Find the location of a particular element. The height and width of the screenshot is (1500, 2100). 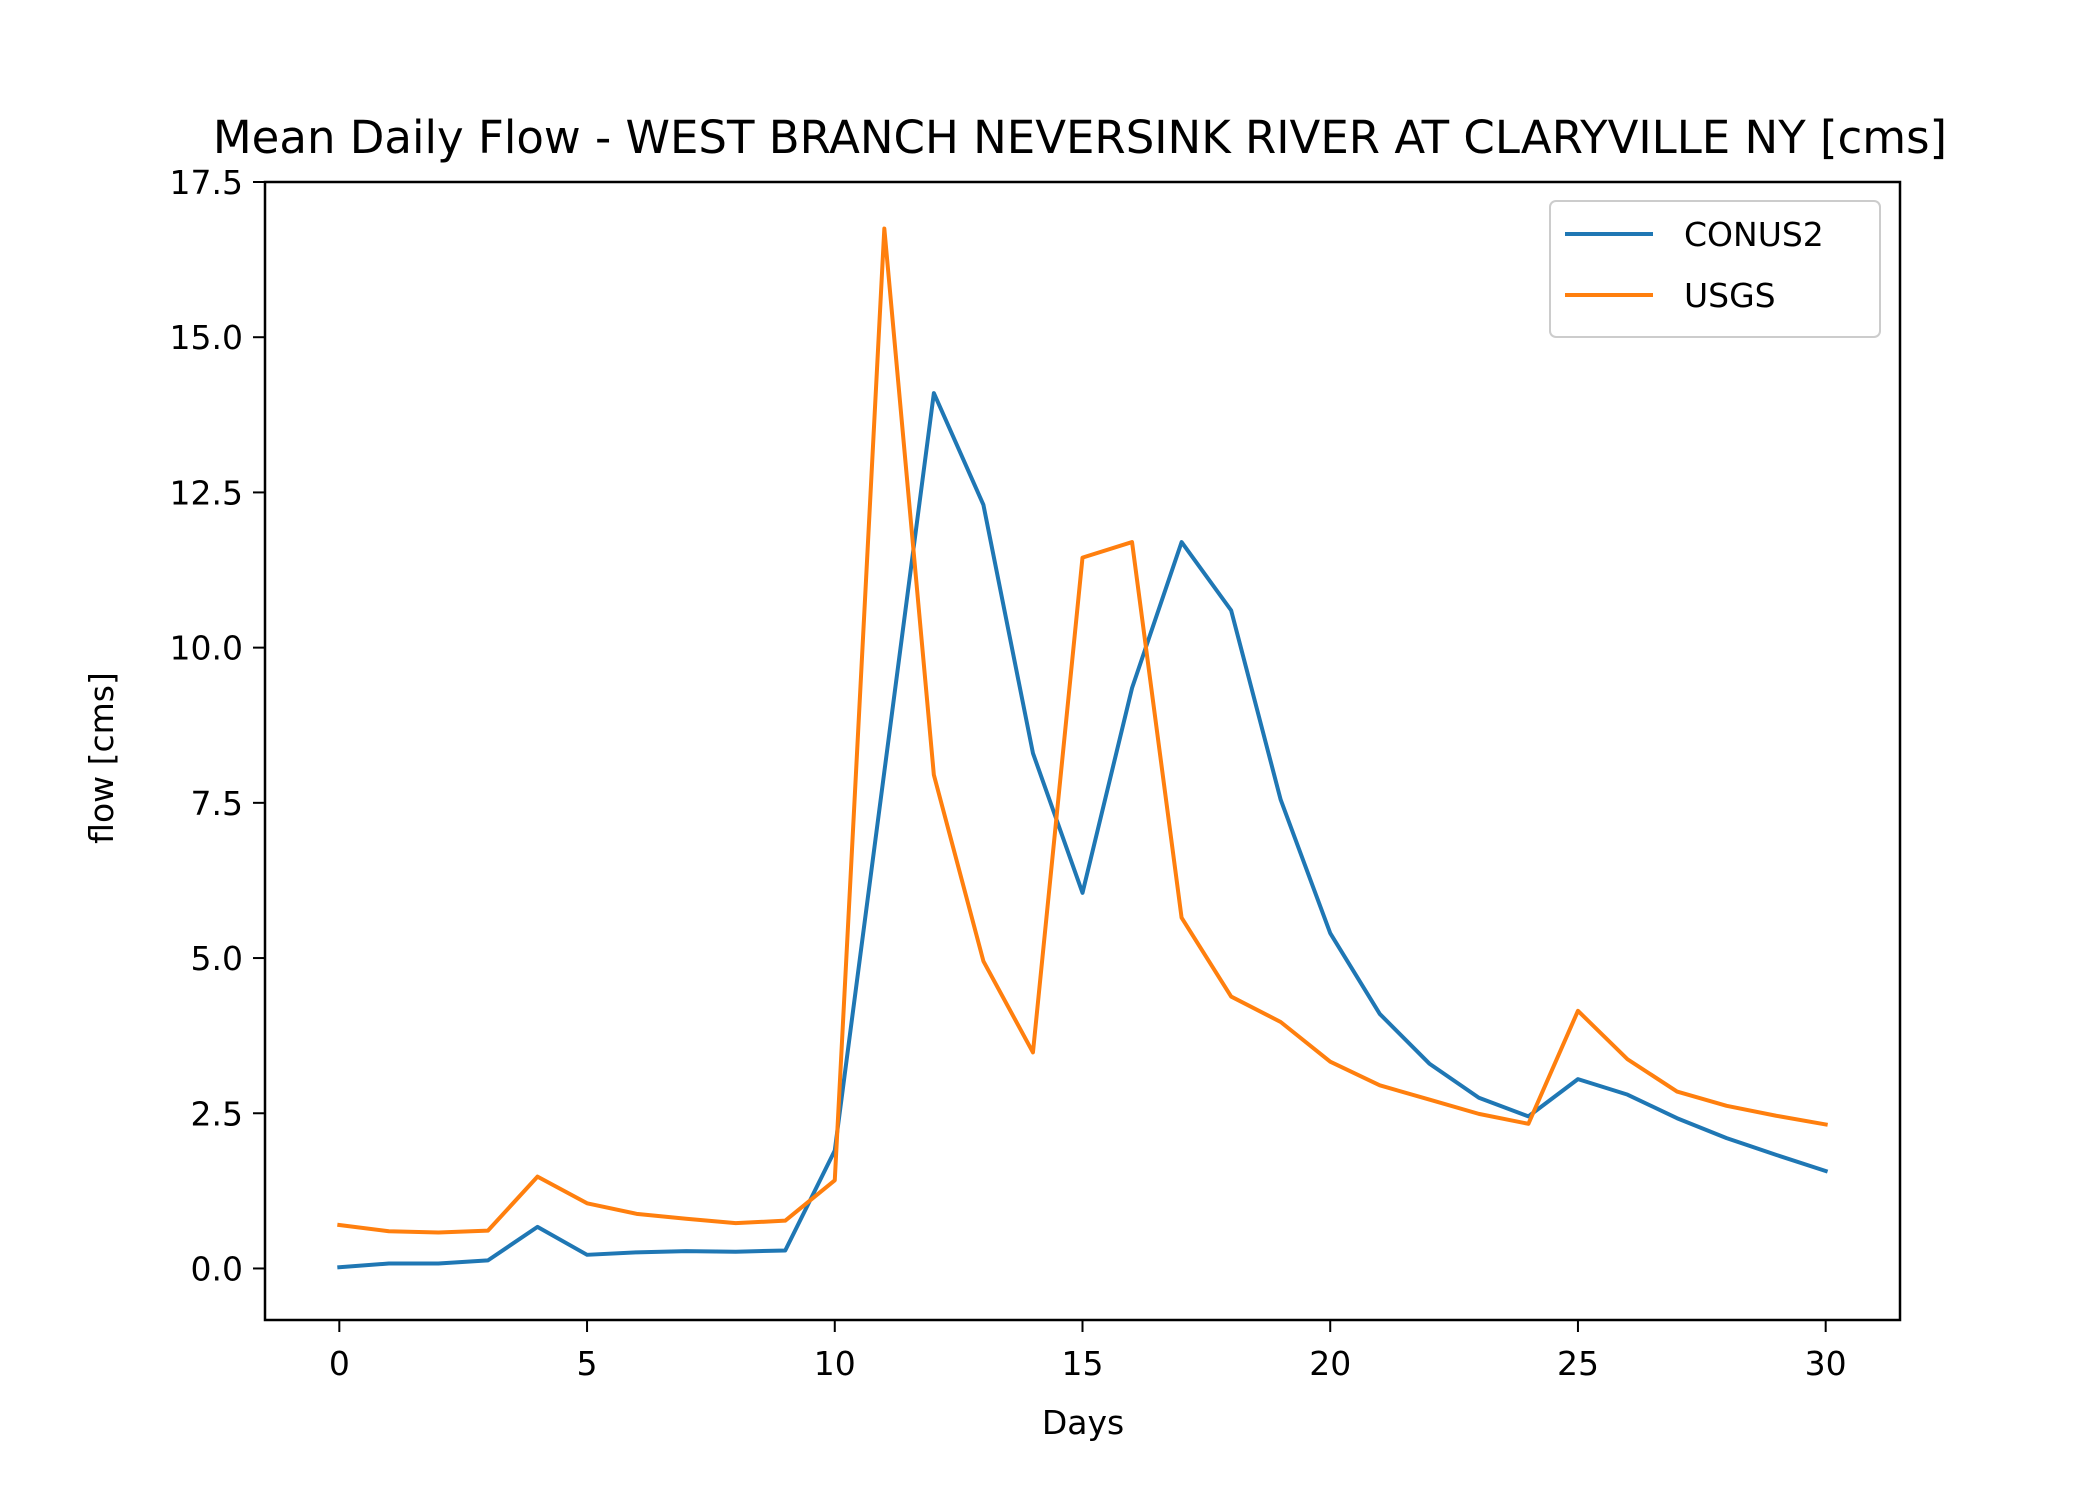

y-tick-label: 0.0 is located at coordinates (217, 1268).